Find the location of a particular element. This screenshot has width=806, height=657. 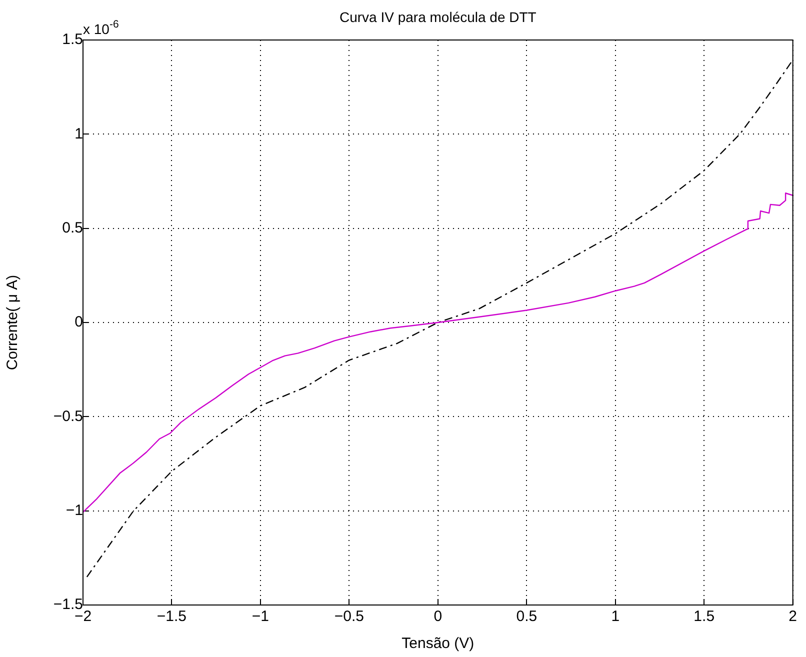

y-tick-label: 0 is located at coordinates (78, 322).